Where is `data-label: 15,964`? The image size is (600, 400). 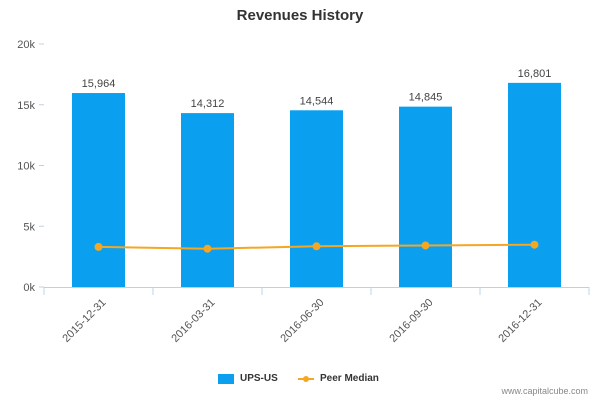 data-label: 15,964 is located at coordinates (99, 84).